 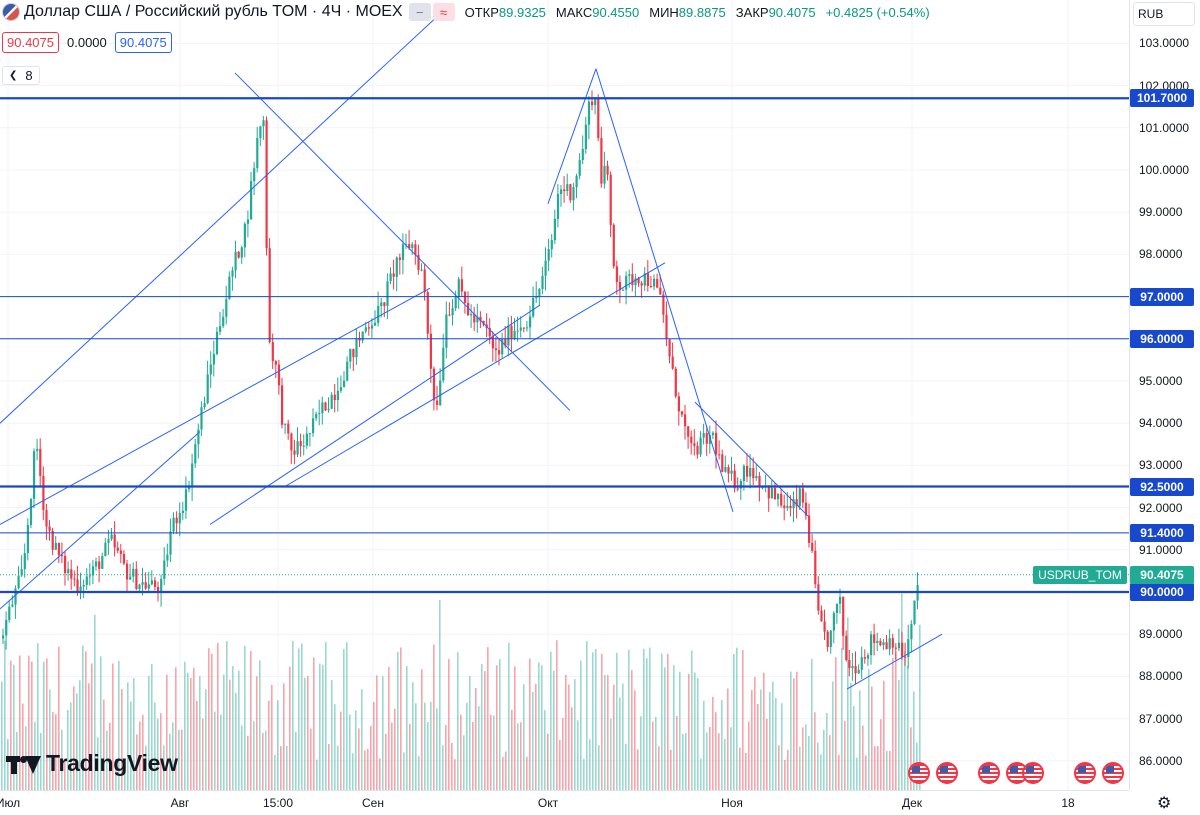 What do you see at coordinates (419, 12) in the screenshot?
I see `minus-icon: −` at bounding box center [419, 12].